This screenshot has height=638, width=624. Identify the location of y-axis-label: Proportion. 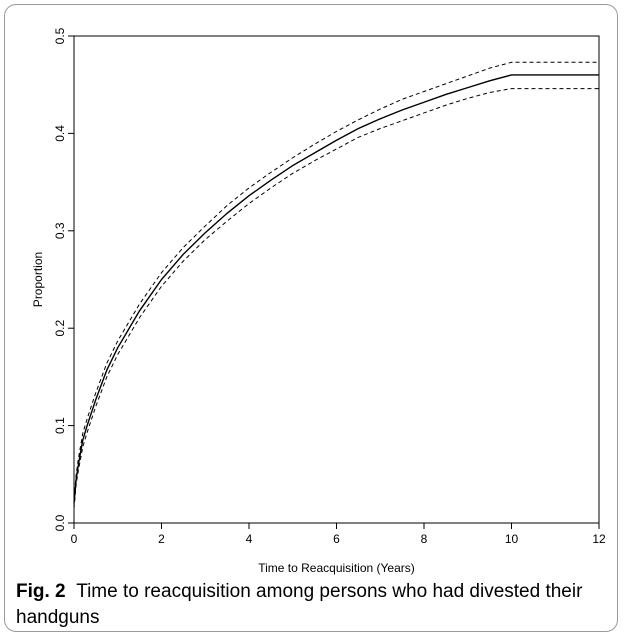
(38, 279).